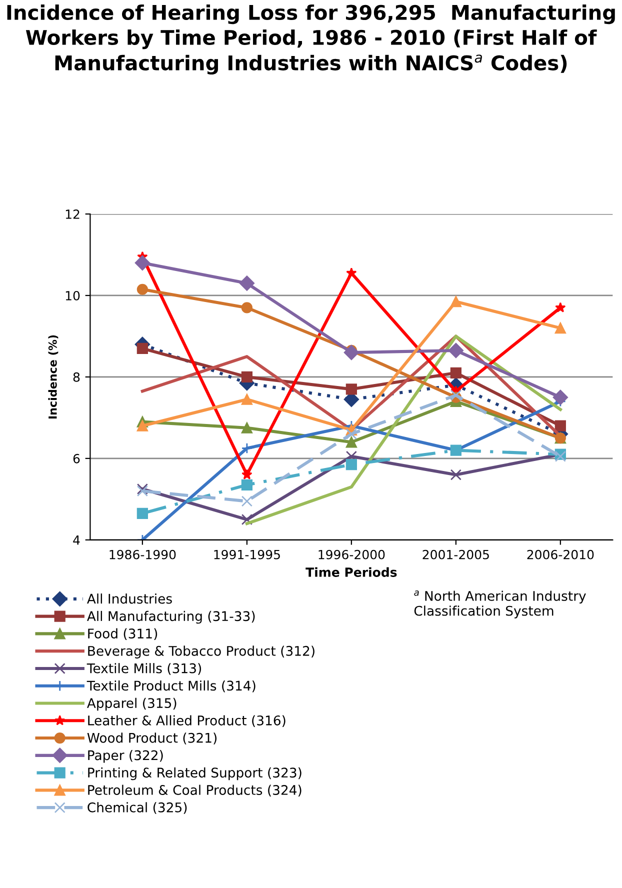  Describe the element at coordinates (137, 808) in the screenshot. I see `legend-label: Chemical (325)` at that location.